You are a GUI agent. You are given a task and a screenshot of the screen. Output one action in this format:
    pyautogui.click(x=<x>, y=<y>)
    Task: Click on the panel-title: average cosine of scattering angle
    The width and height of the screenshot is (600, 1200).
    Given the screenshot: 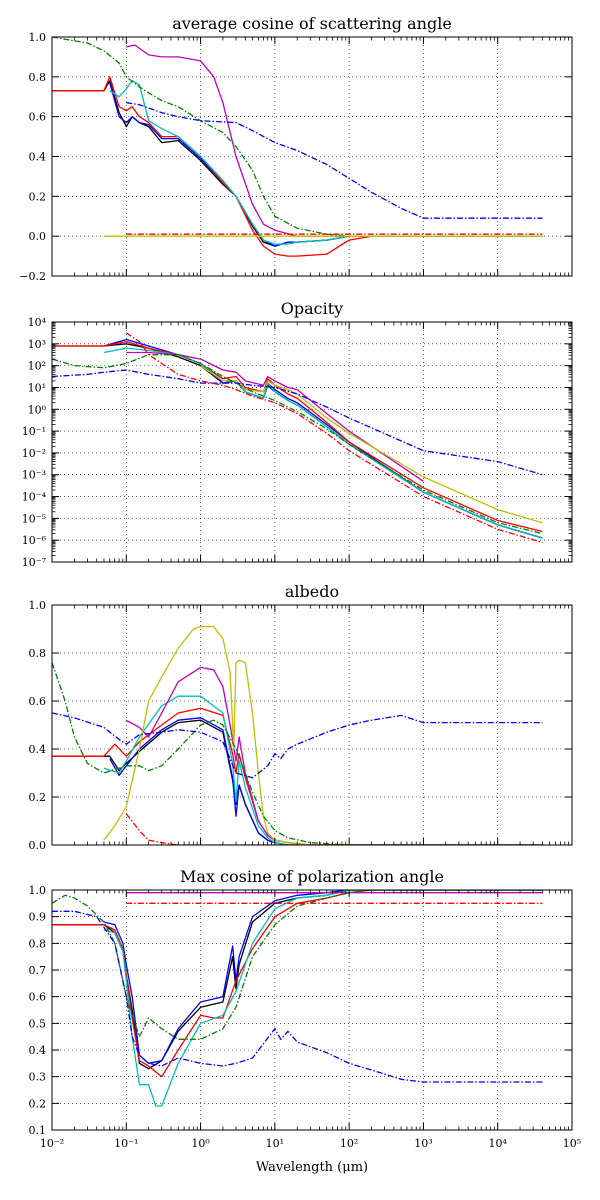 What is the action you would take?
    pyautogui.click(x=312, y=23)
    